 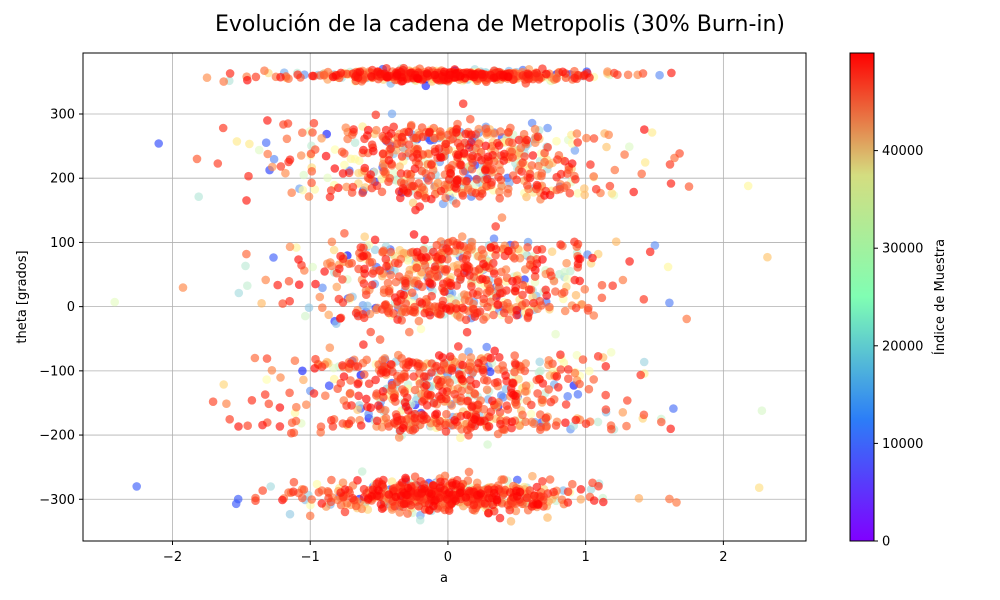 What do you see at coordinates (940, 297) in the screenshot?
I see `colorbar-label: Índice de Muestra` at bounding box center [940, 297].